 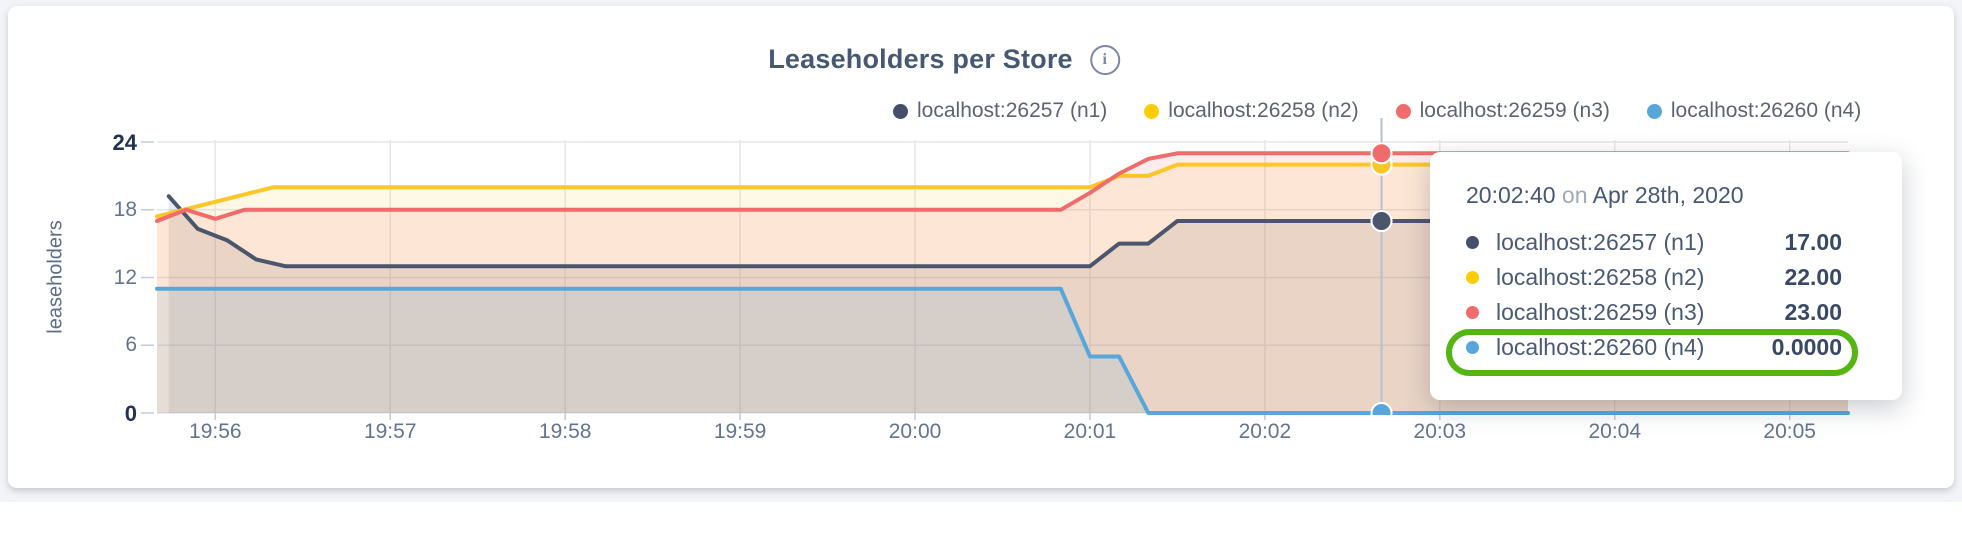 What do you see at coordinates (1514, 110) in the screenshot?
I see `legend-label: localhost:26259 (n3)` at bounding box center [1514, 110].